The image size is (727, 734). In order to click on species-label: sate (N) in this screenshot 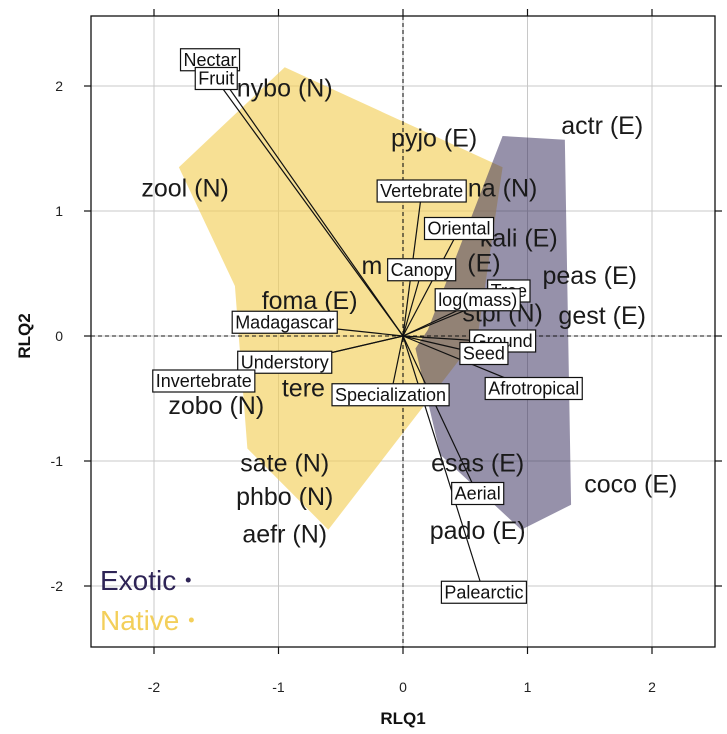, I will do `click(284, 463)`.